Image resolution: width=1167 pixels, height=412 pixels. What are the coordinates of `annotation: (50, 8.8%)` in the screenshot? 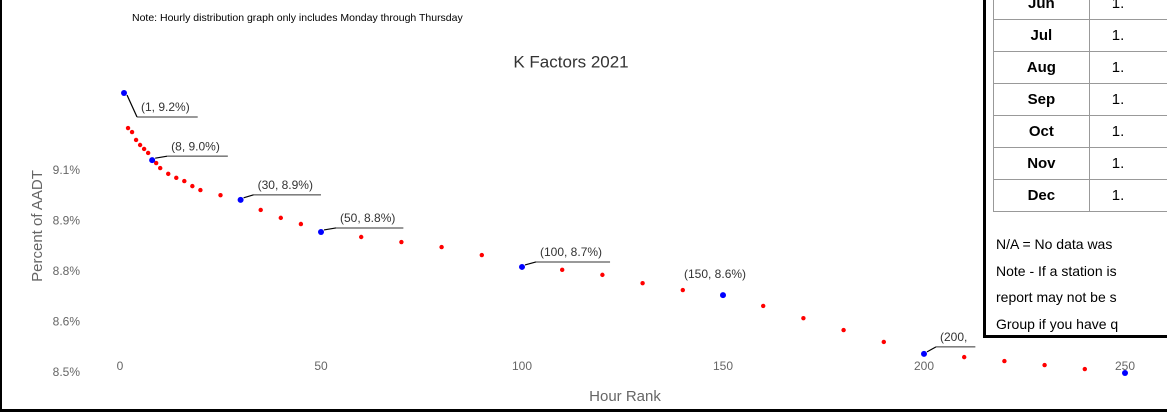 It's located at (367, 218).